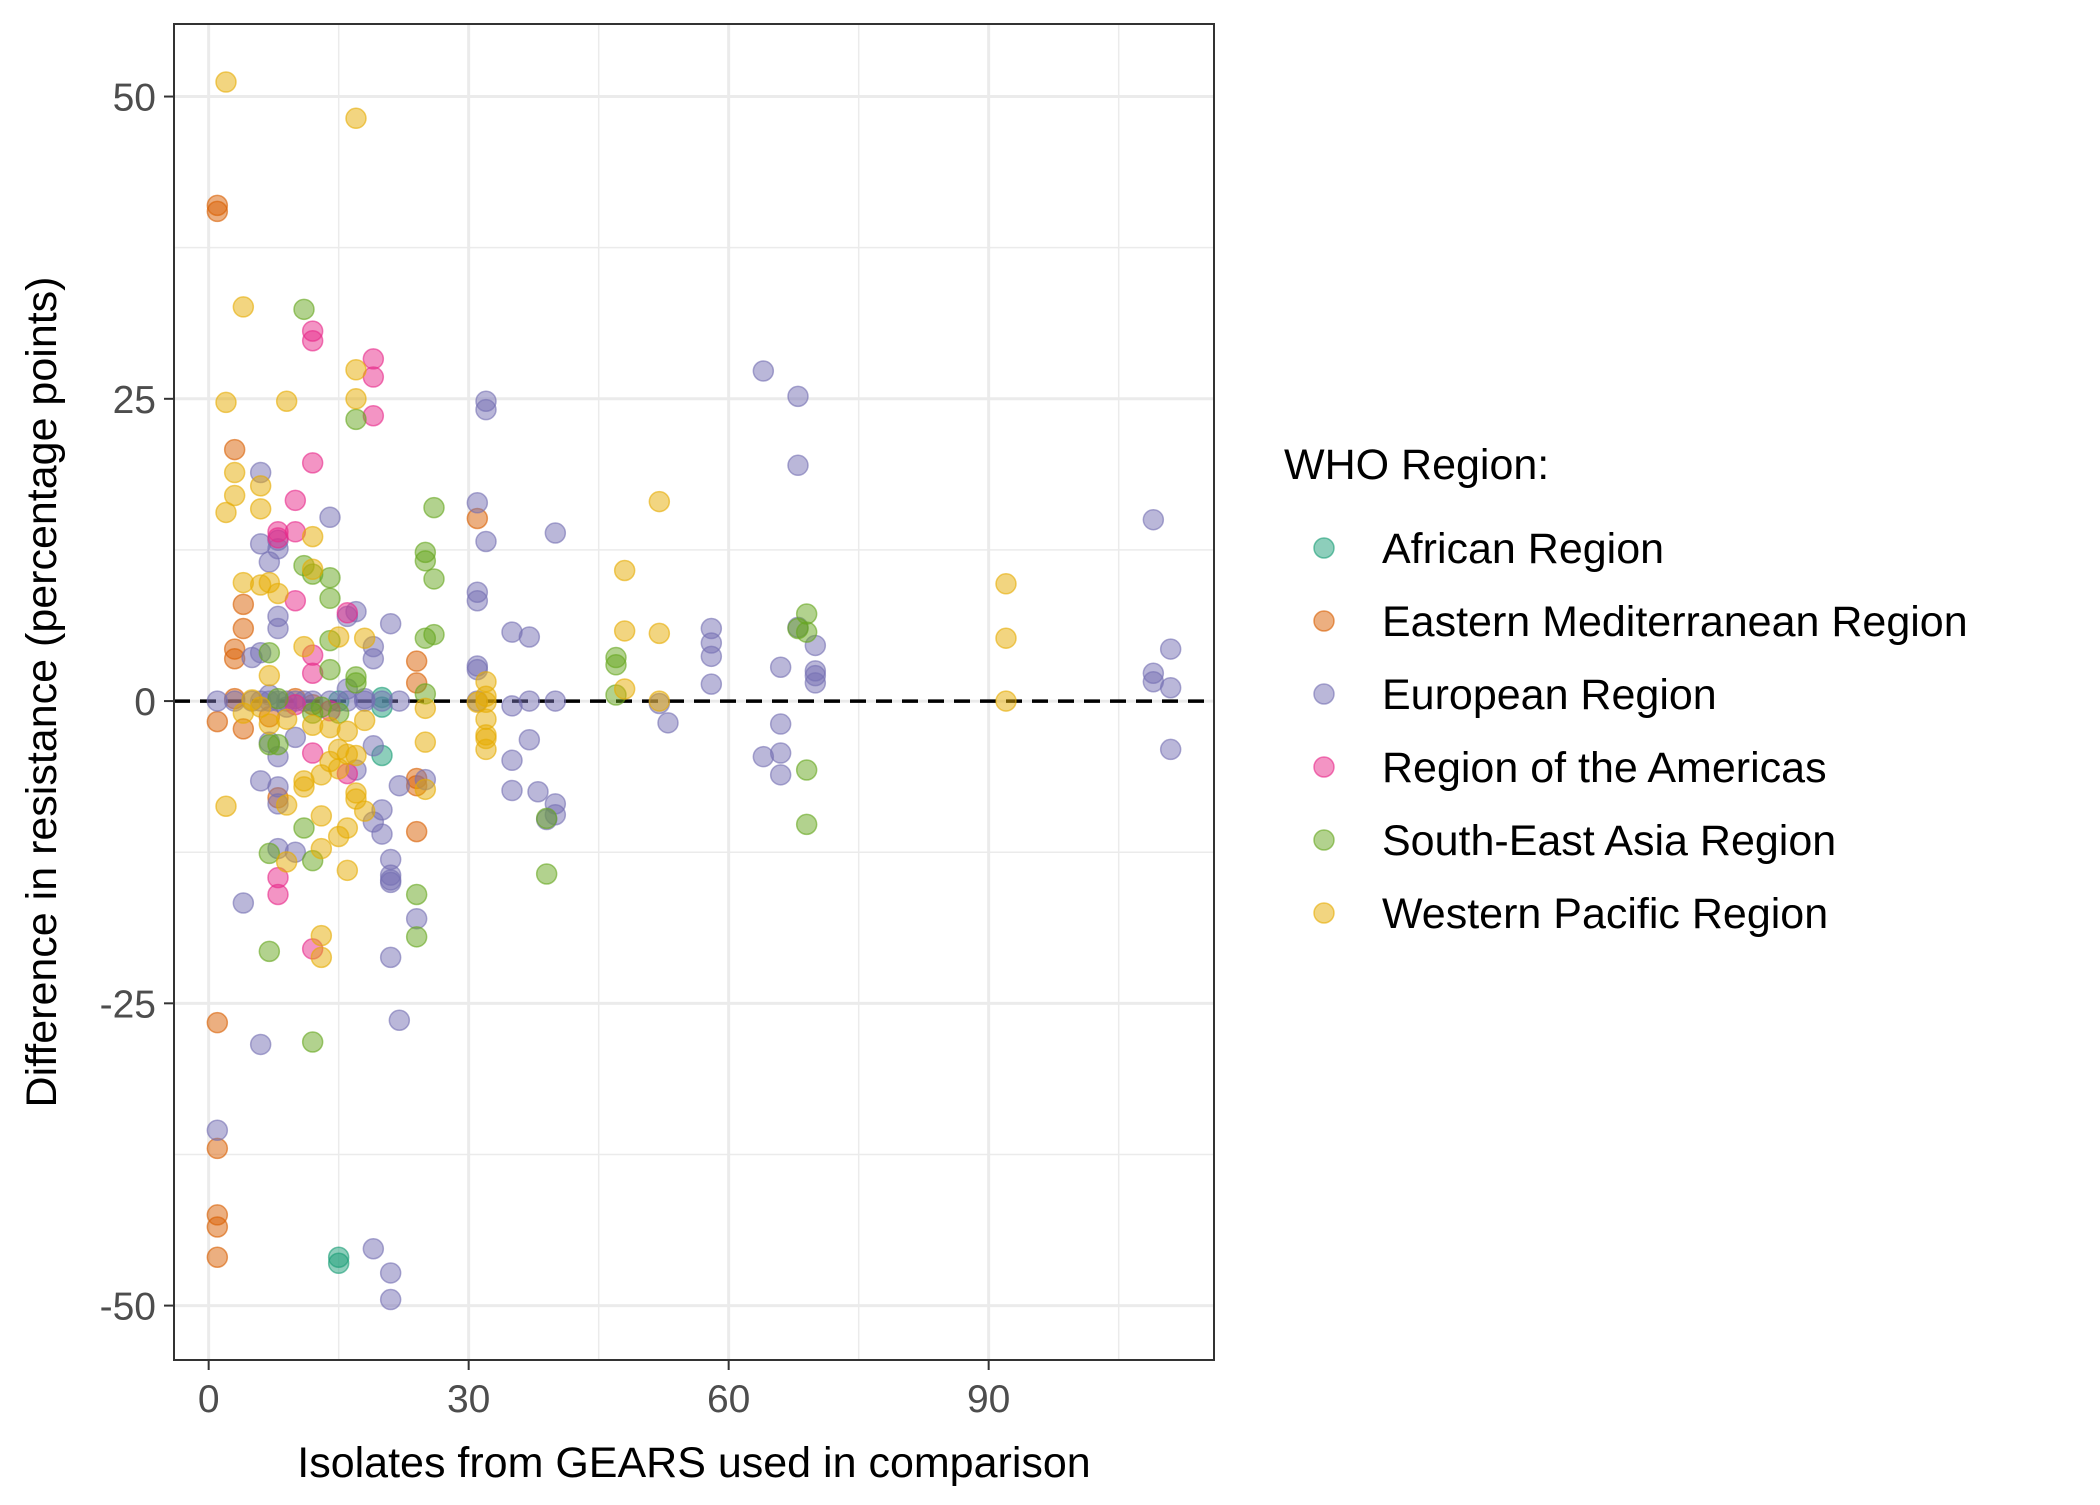 This screenshot has height=1505, width=2100. I want to click on x-tick-label: 90, so click(988, 1399).